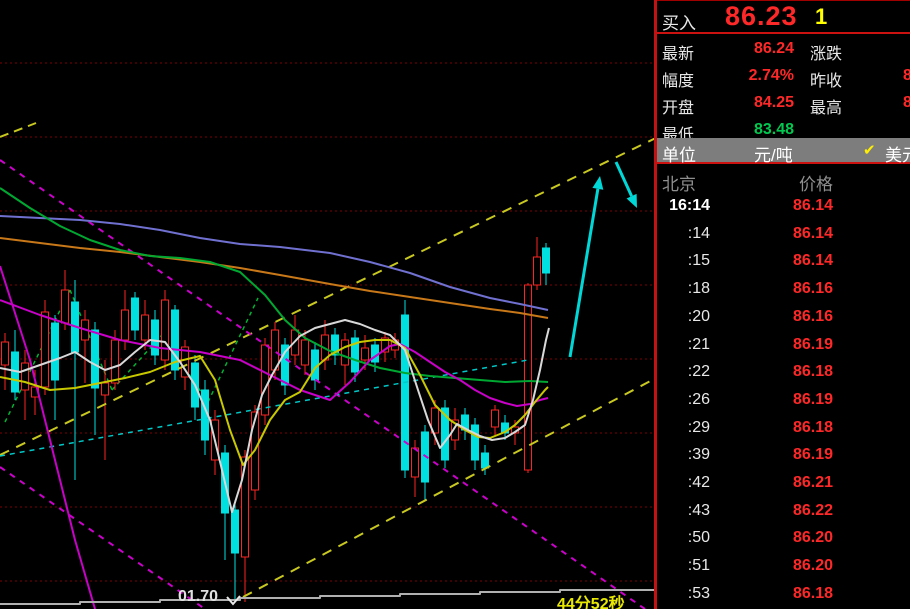 This screenshot has height=609, width=910. What do you see at coordinates (783, 206) in the screenshot?
I see `tick-row: 16:14 86.14` at bounding box center [783, 206].